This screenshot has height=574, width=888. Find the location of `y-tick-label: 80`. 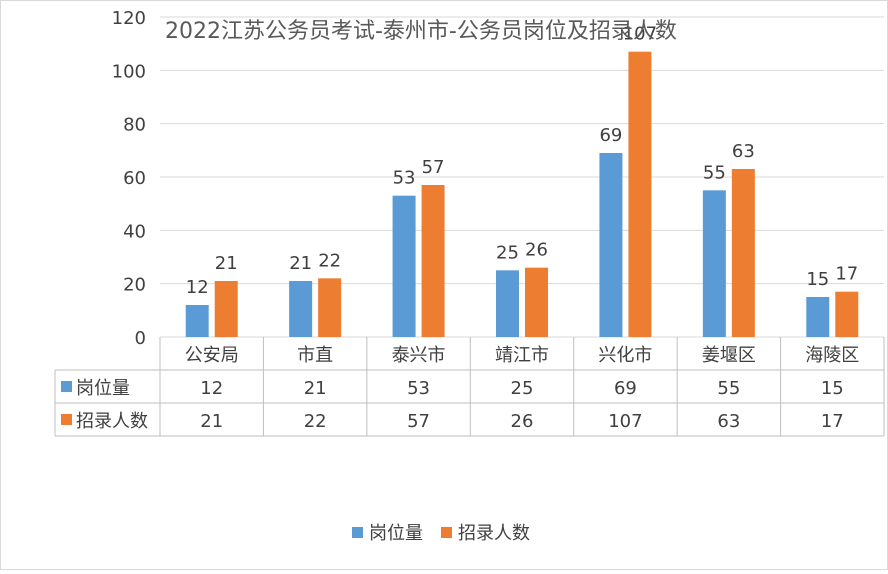

y-tick-label: 80 is located at coordinates (134, 125).